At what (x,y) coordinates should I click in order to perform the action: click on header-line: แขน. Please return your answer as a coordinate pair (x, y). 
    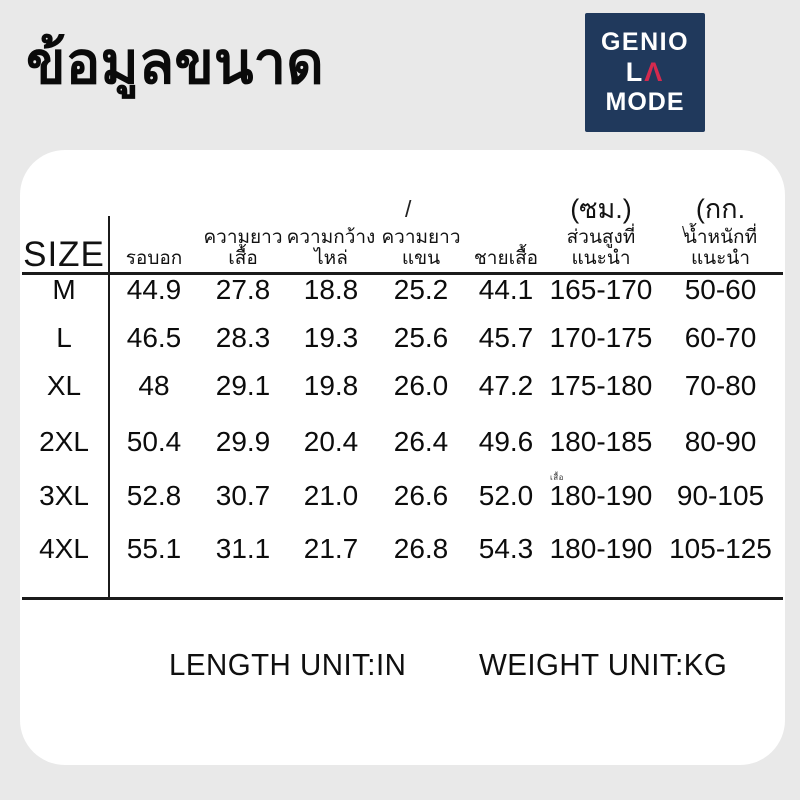
    Looking at the image, I should click on (421, 258).